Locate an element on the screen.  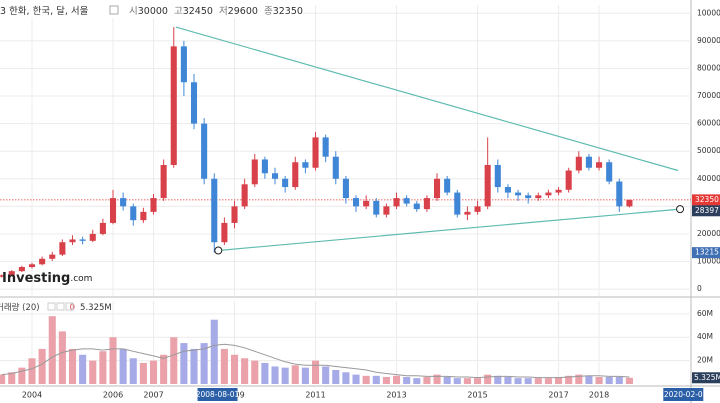
volume-marker is located at coordinates (706, 378).